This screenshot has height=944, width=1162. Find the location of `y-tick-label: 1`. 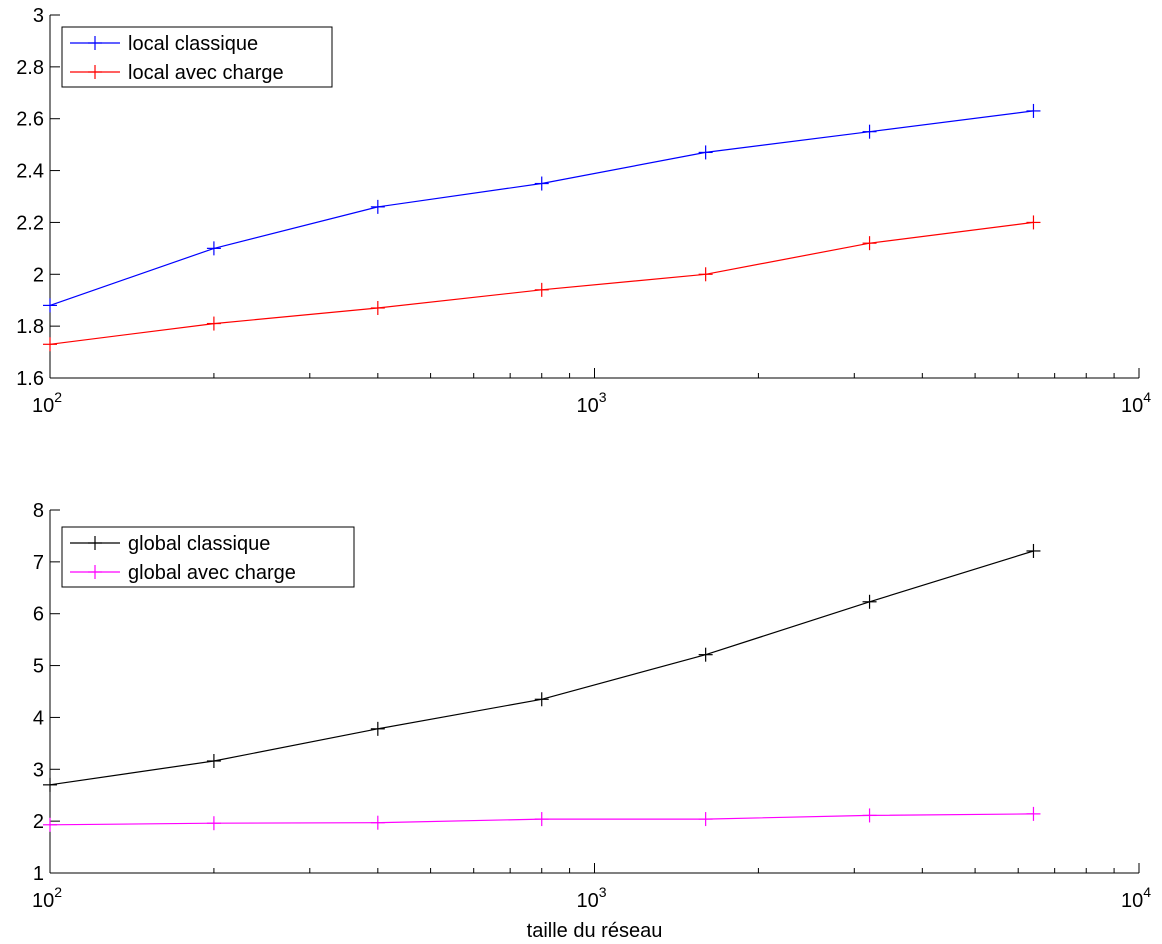

y-tick-label: 1 is located at coordinates (38, 874).